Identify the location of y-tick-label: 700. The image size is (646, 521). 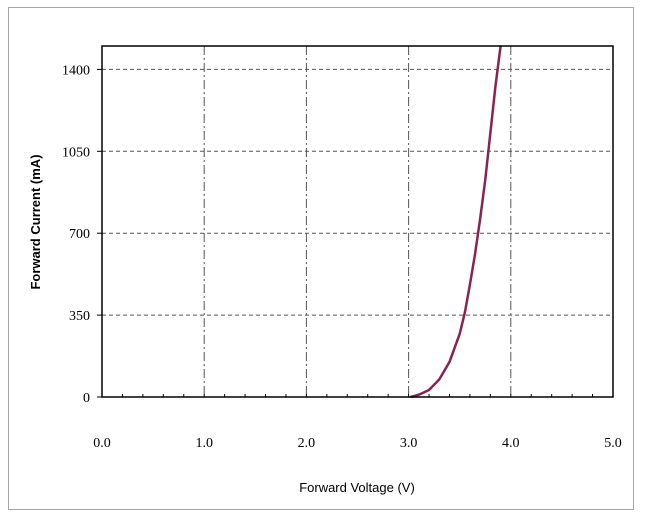
(79, 234).